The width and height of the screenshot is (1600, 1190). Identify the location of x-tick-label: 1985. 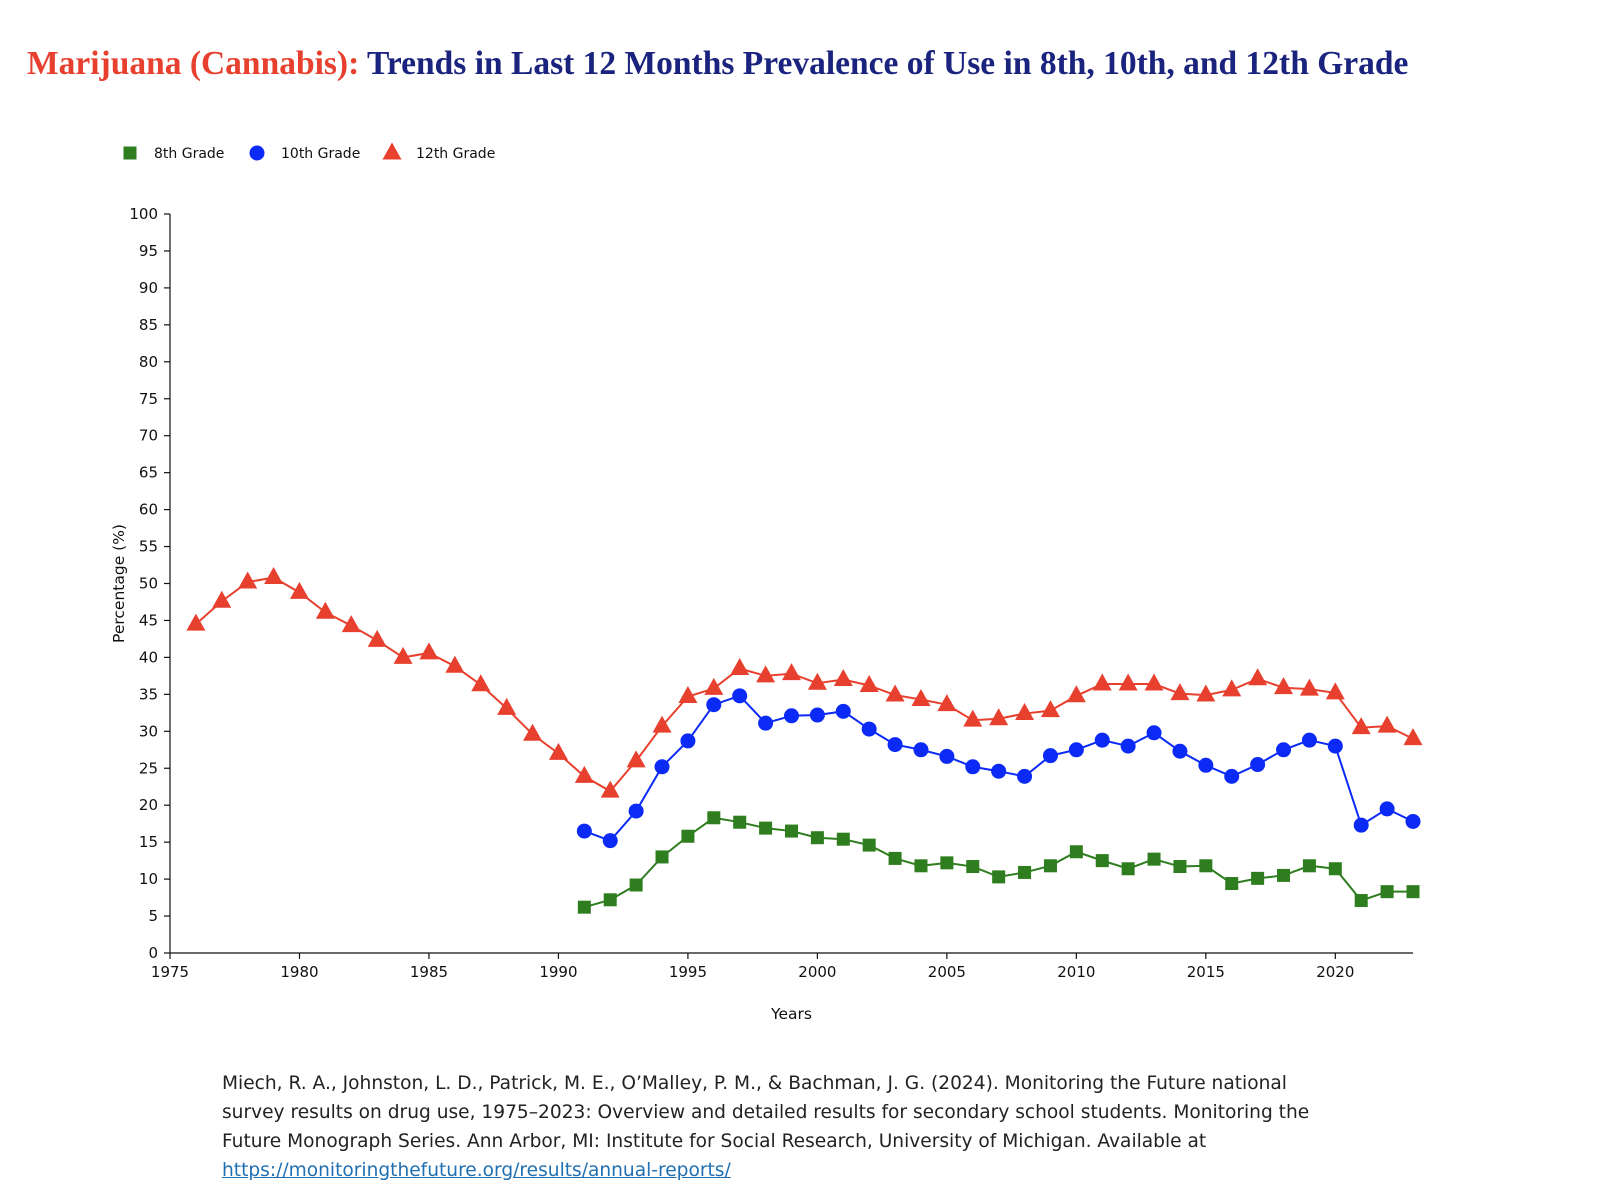
(429, 972).